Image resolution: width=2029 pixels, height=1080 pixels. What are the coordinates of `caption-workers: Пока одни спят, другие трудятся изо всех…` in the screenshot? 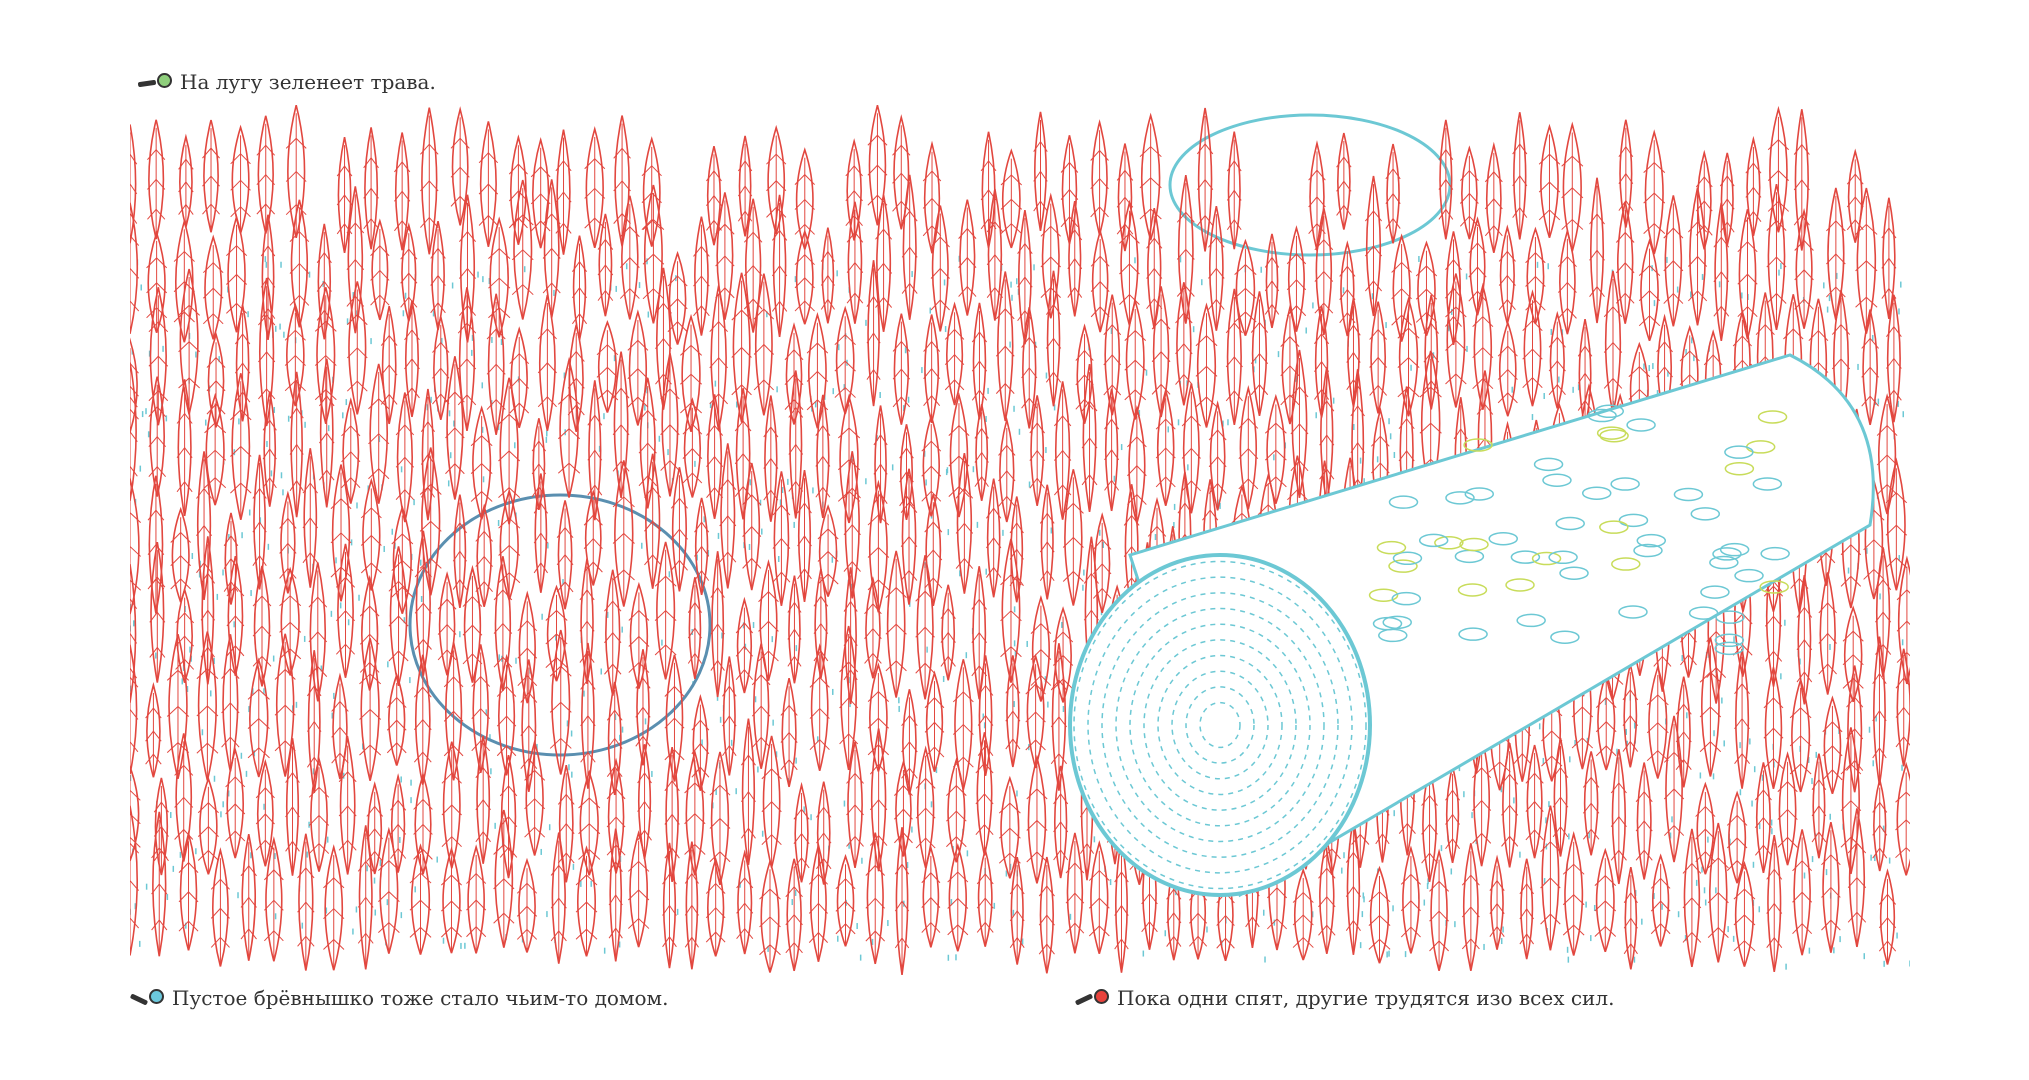 It's located at (1344, 998).